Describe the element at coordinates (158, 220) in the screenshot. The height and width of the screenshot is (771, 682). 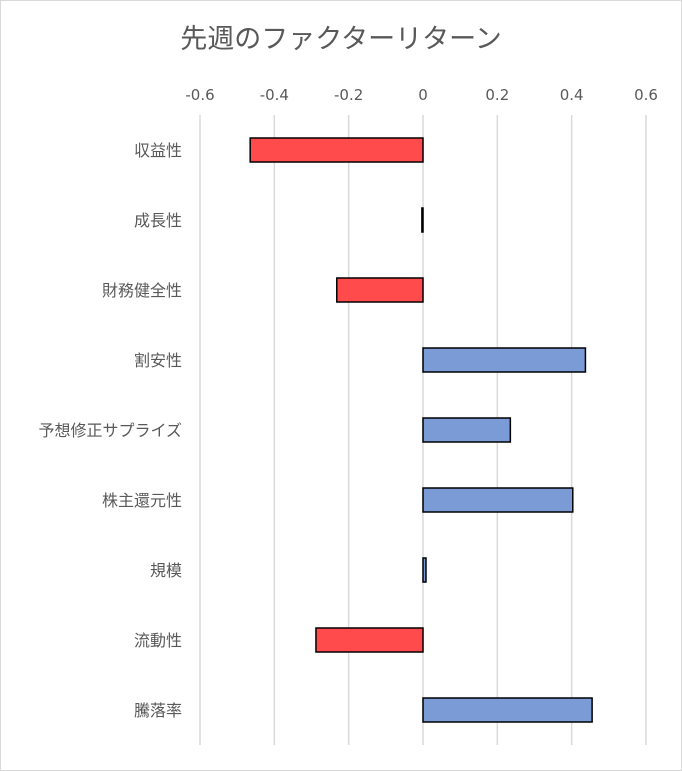
I see `category-label: 成長性` at that location.